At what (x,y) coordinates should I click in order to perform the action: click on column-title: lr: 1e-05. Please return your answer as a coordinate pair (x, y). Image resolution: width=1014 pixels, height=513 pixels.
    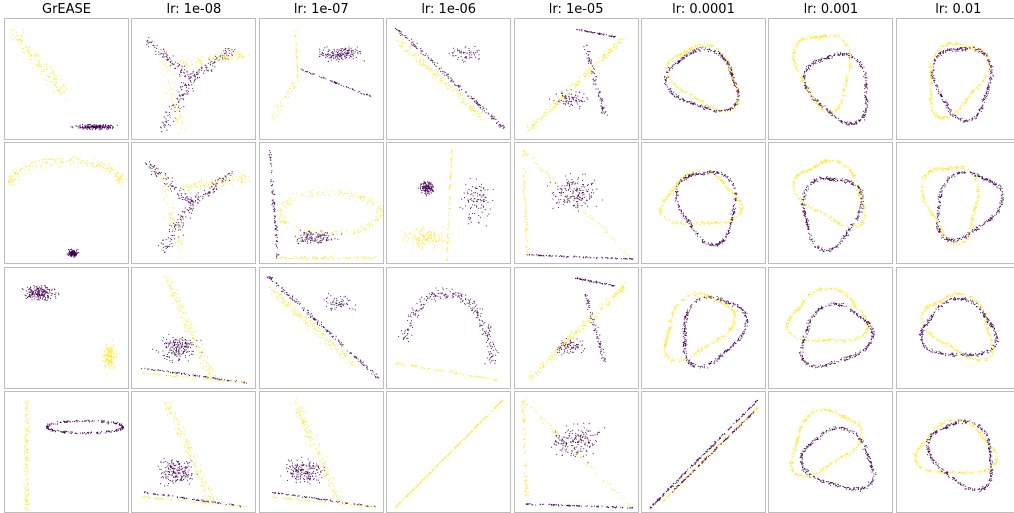
    Looking at the image, I should click on (576, 9).